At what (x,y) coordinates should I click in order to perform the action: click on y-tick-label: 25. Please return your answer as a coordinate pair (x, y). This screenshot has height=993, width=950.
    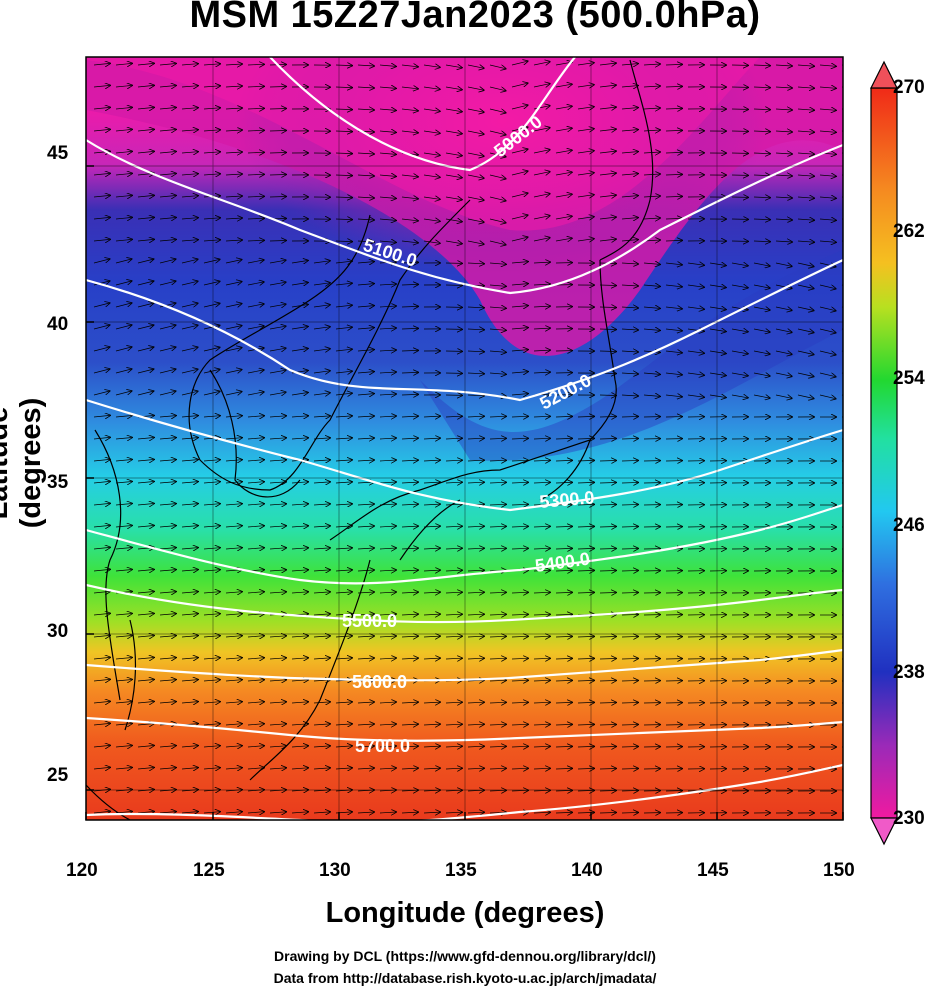
    Looking at the image, I should click on (58, 775).